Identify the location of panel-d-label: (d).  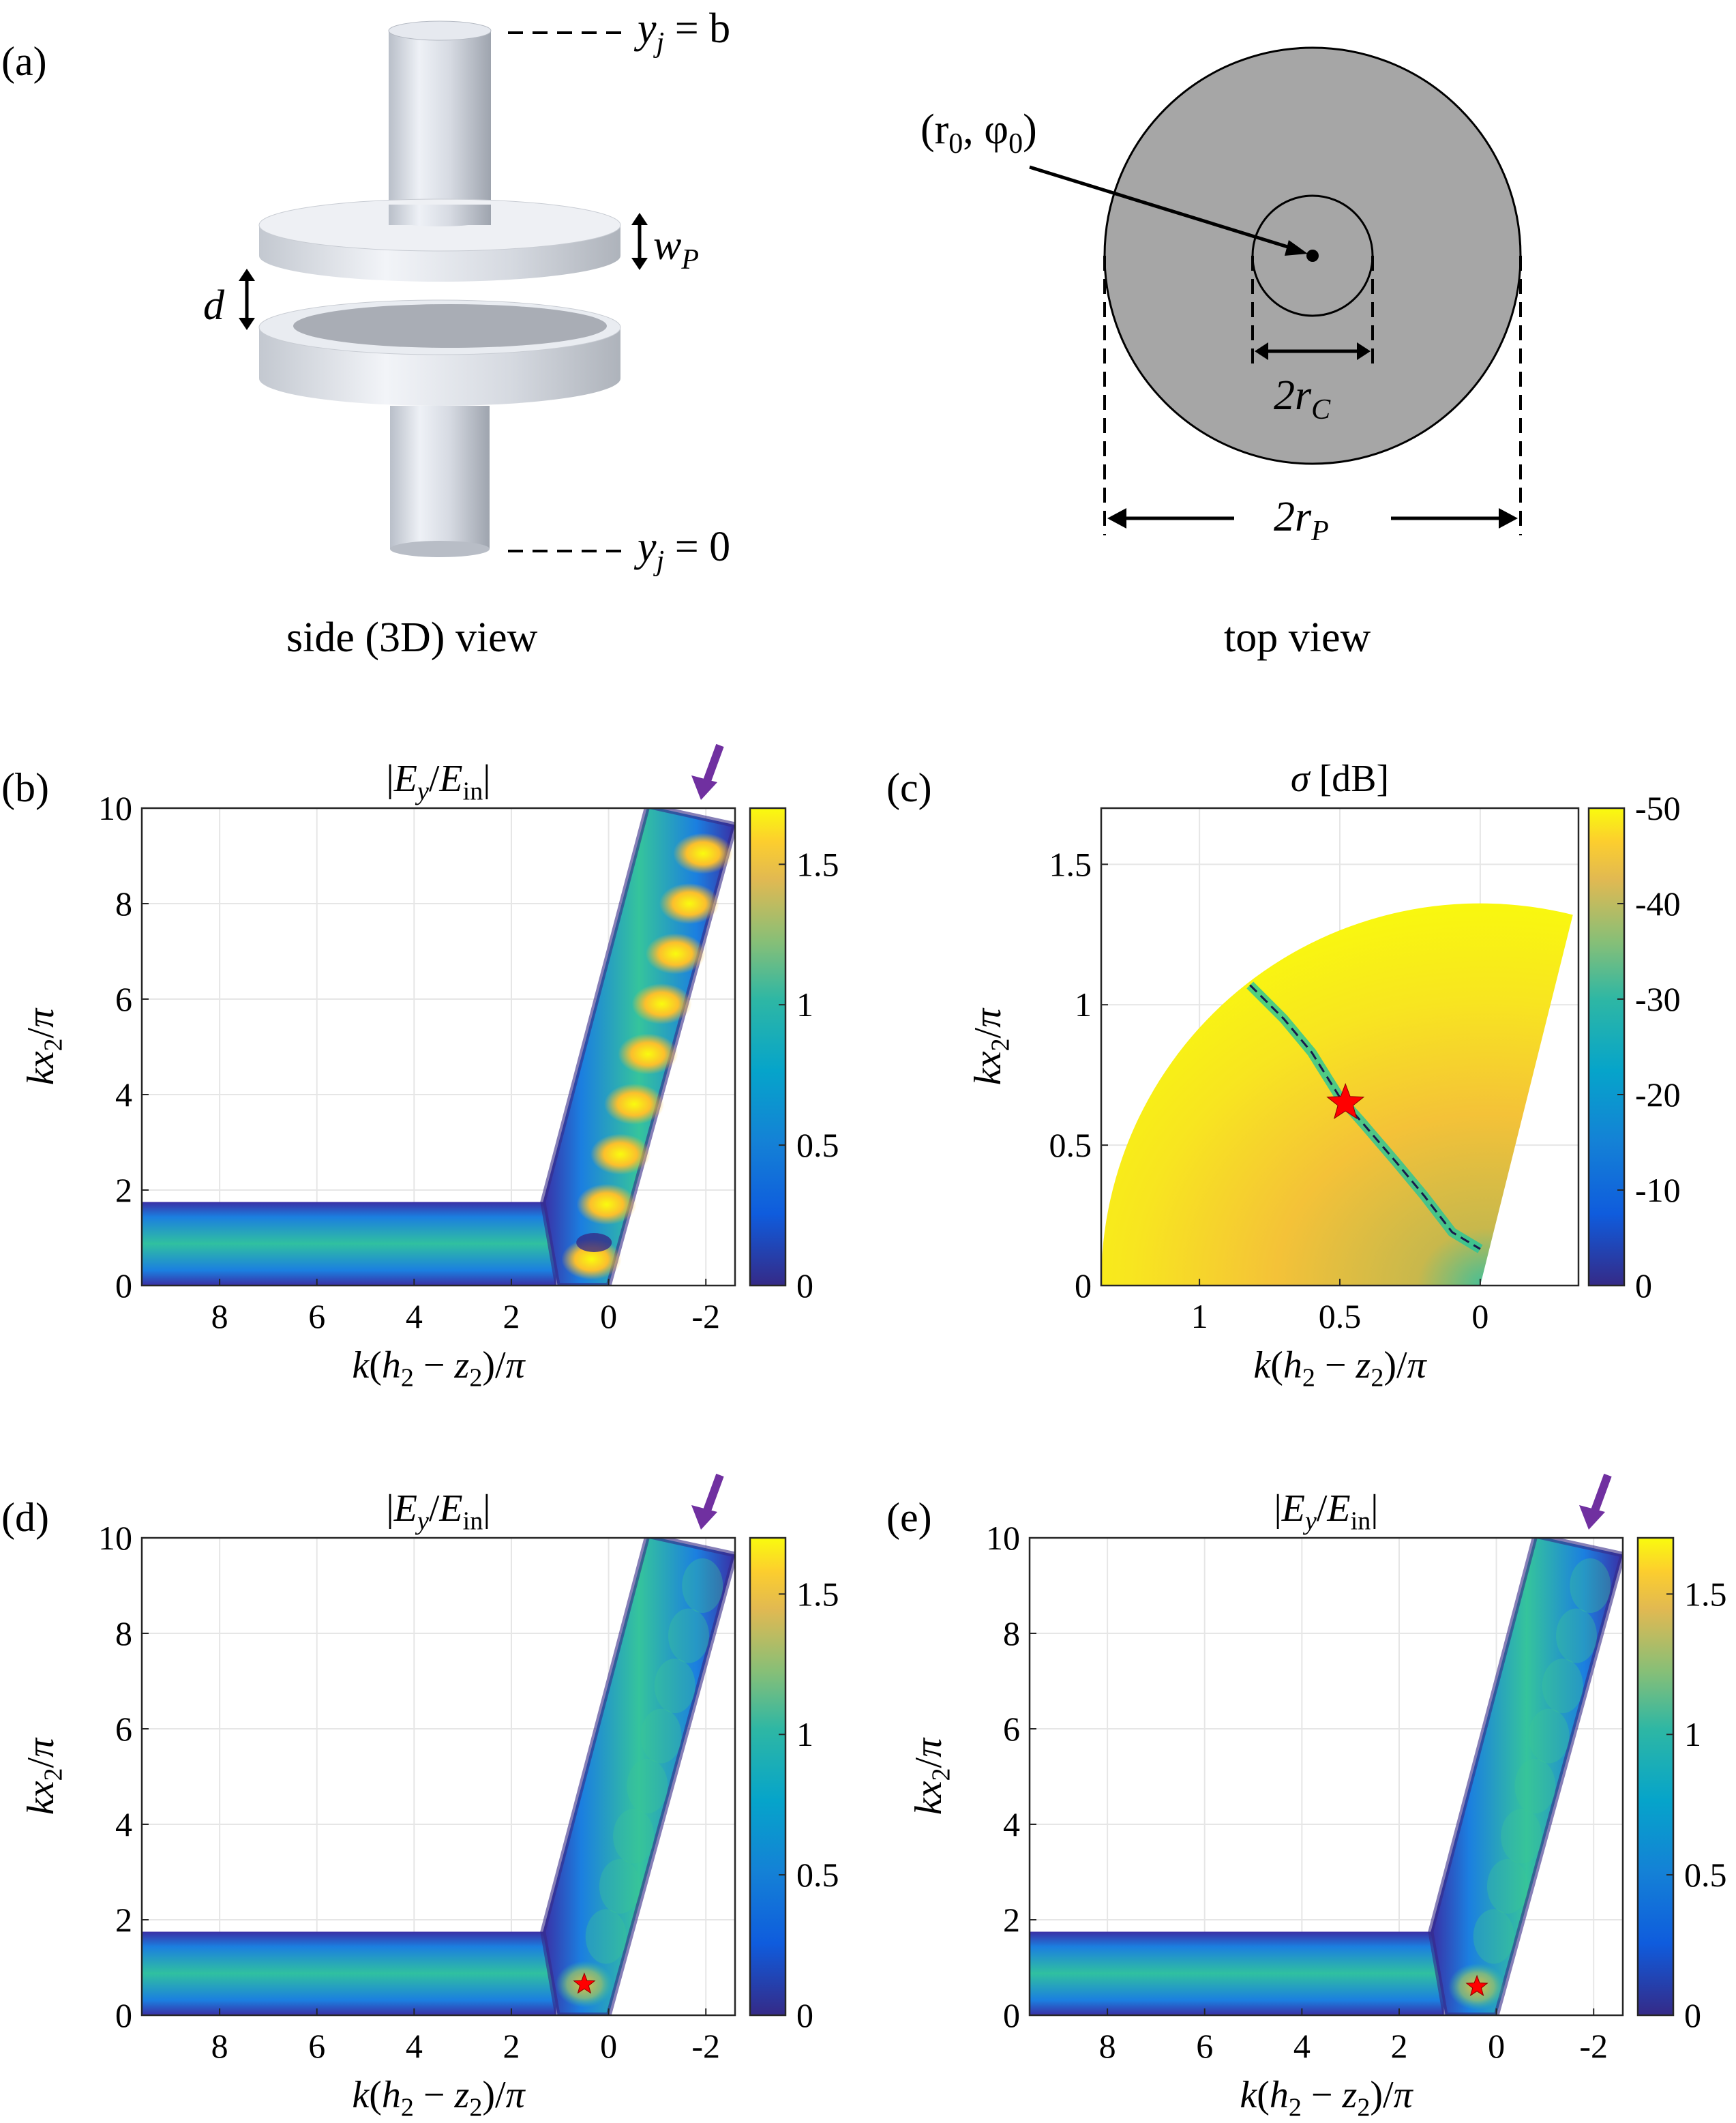
(25, 1517).